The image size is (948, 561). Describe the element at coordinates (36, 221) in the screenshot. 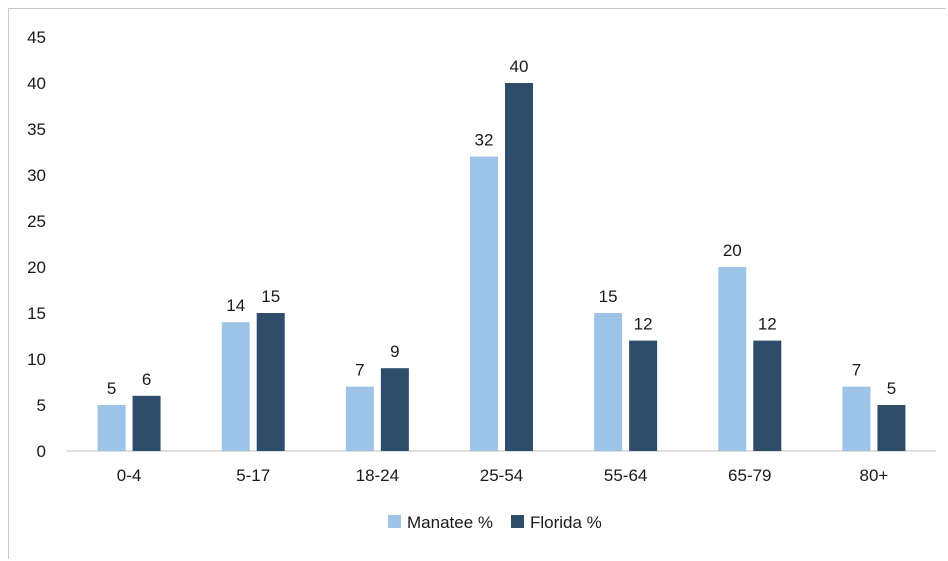

I see `y-tick-label: 25` at that location.